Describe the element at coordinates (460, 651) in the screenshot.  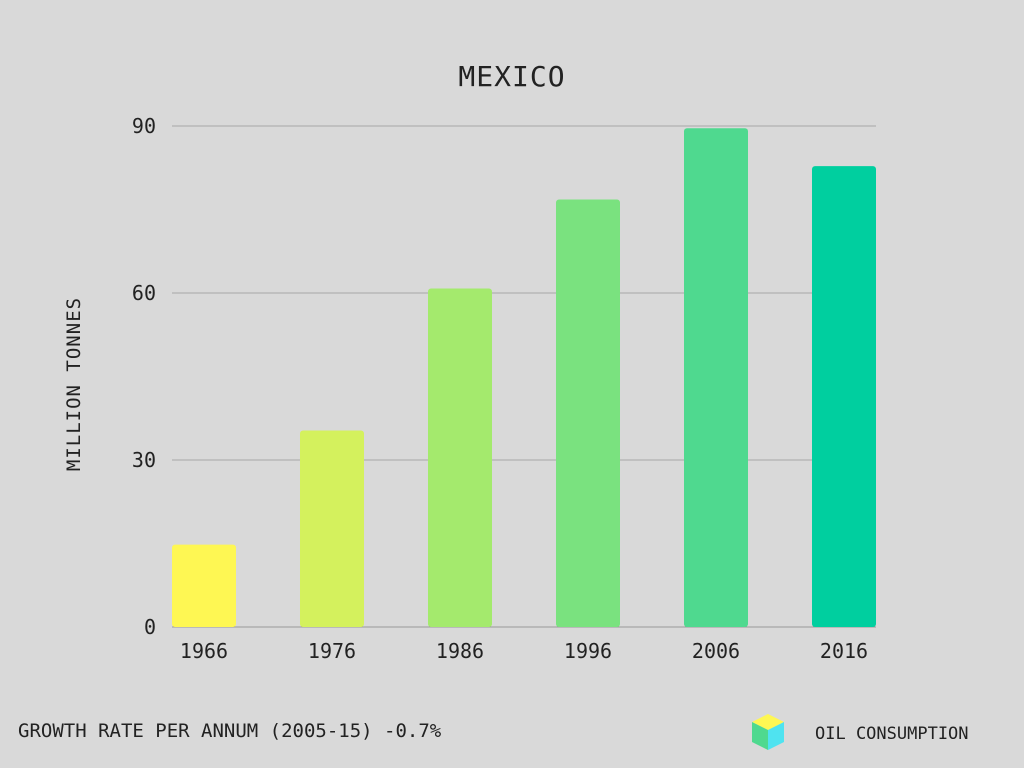
I see `x-tick-label: 1986` at that location.